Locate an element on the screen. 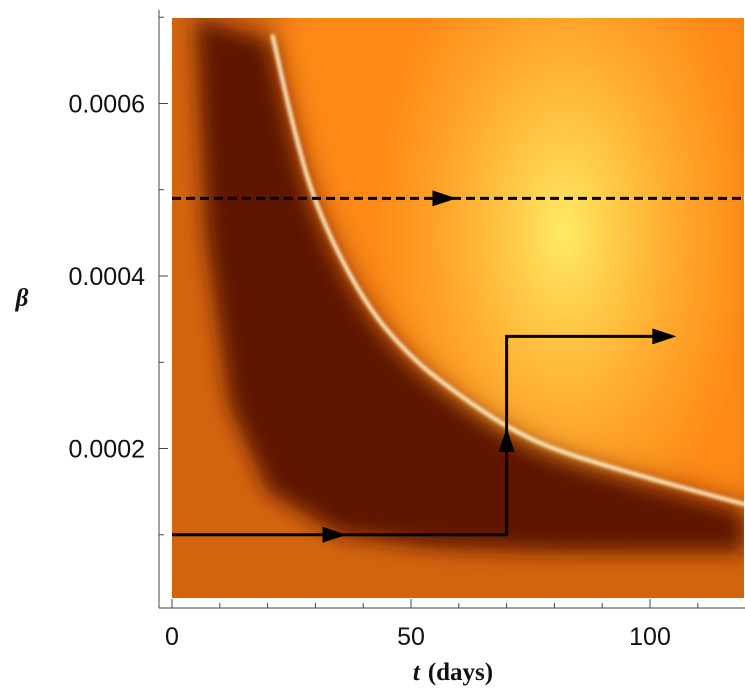  x-tick-label: 0 is located at coordinates (172, 637).